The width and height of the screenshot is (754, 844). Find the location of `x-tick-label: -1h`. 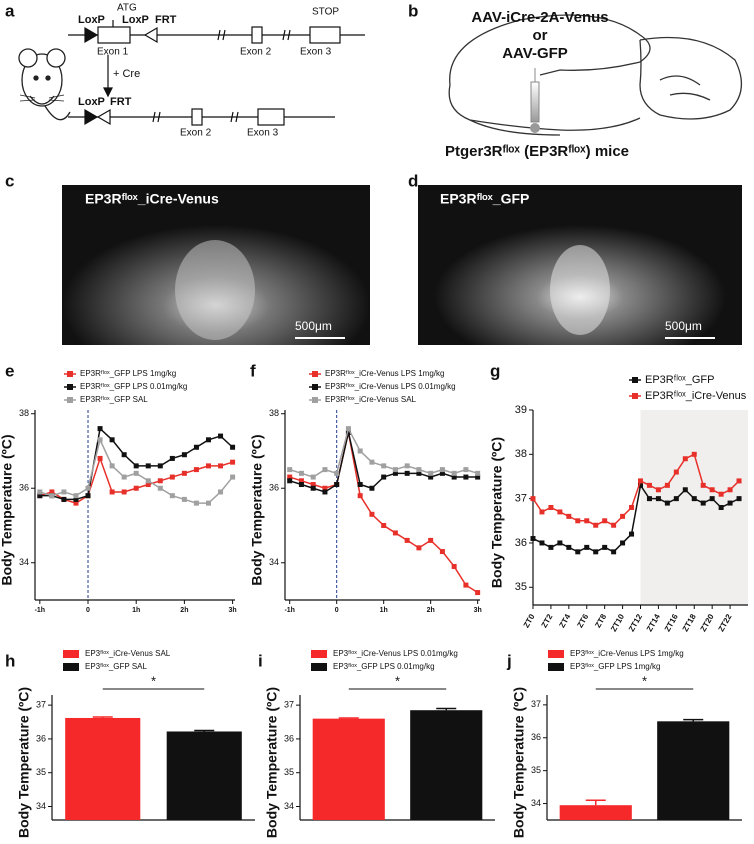

x-tick-label: -1h is located at coordinates (40, 610).